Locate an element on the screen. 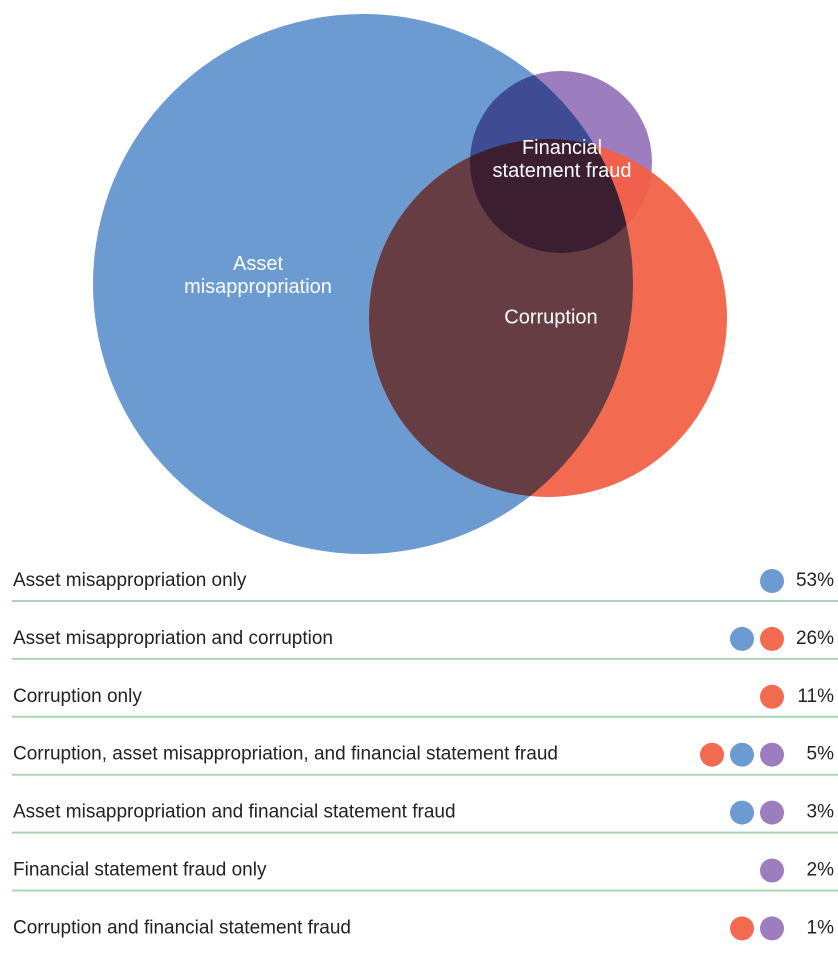  overlap-asset-corruption is located at coordinates (501, 318).